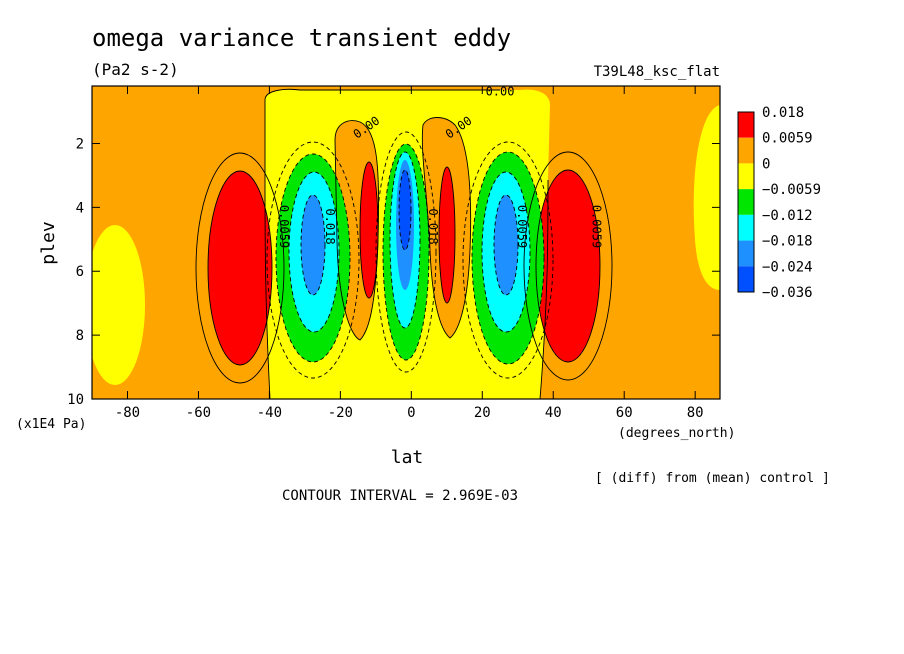  I want to click on colorbar-label: −0.018, so click(787, 242).